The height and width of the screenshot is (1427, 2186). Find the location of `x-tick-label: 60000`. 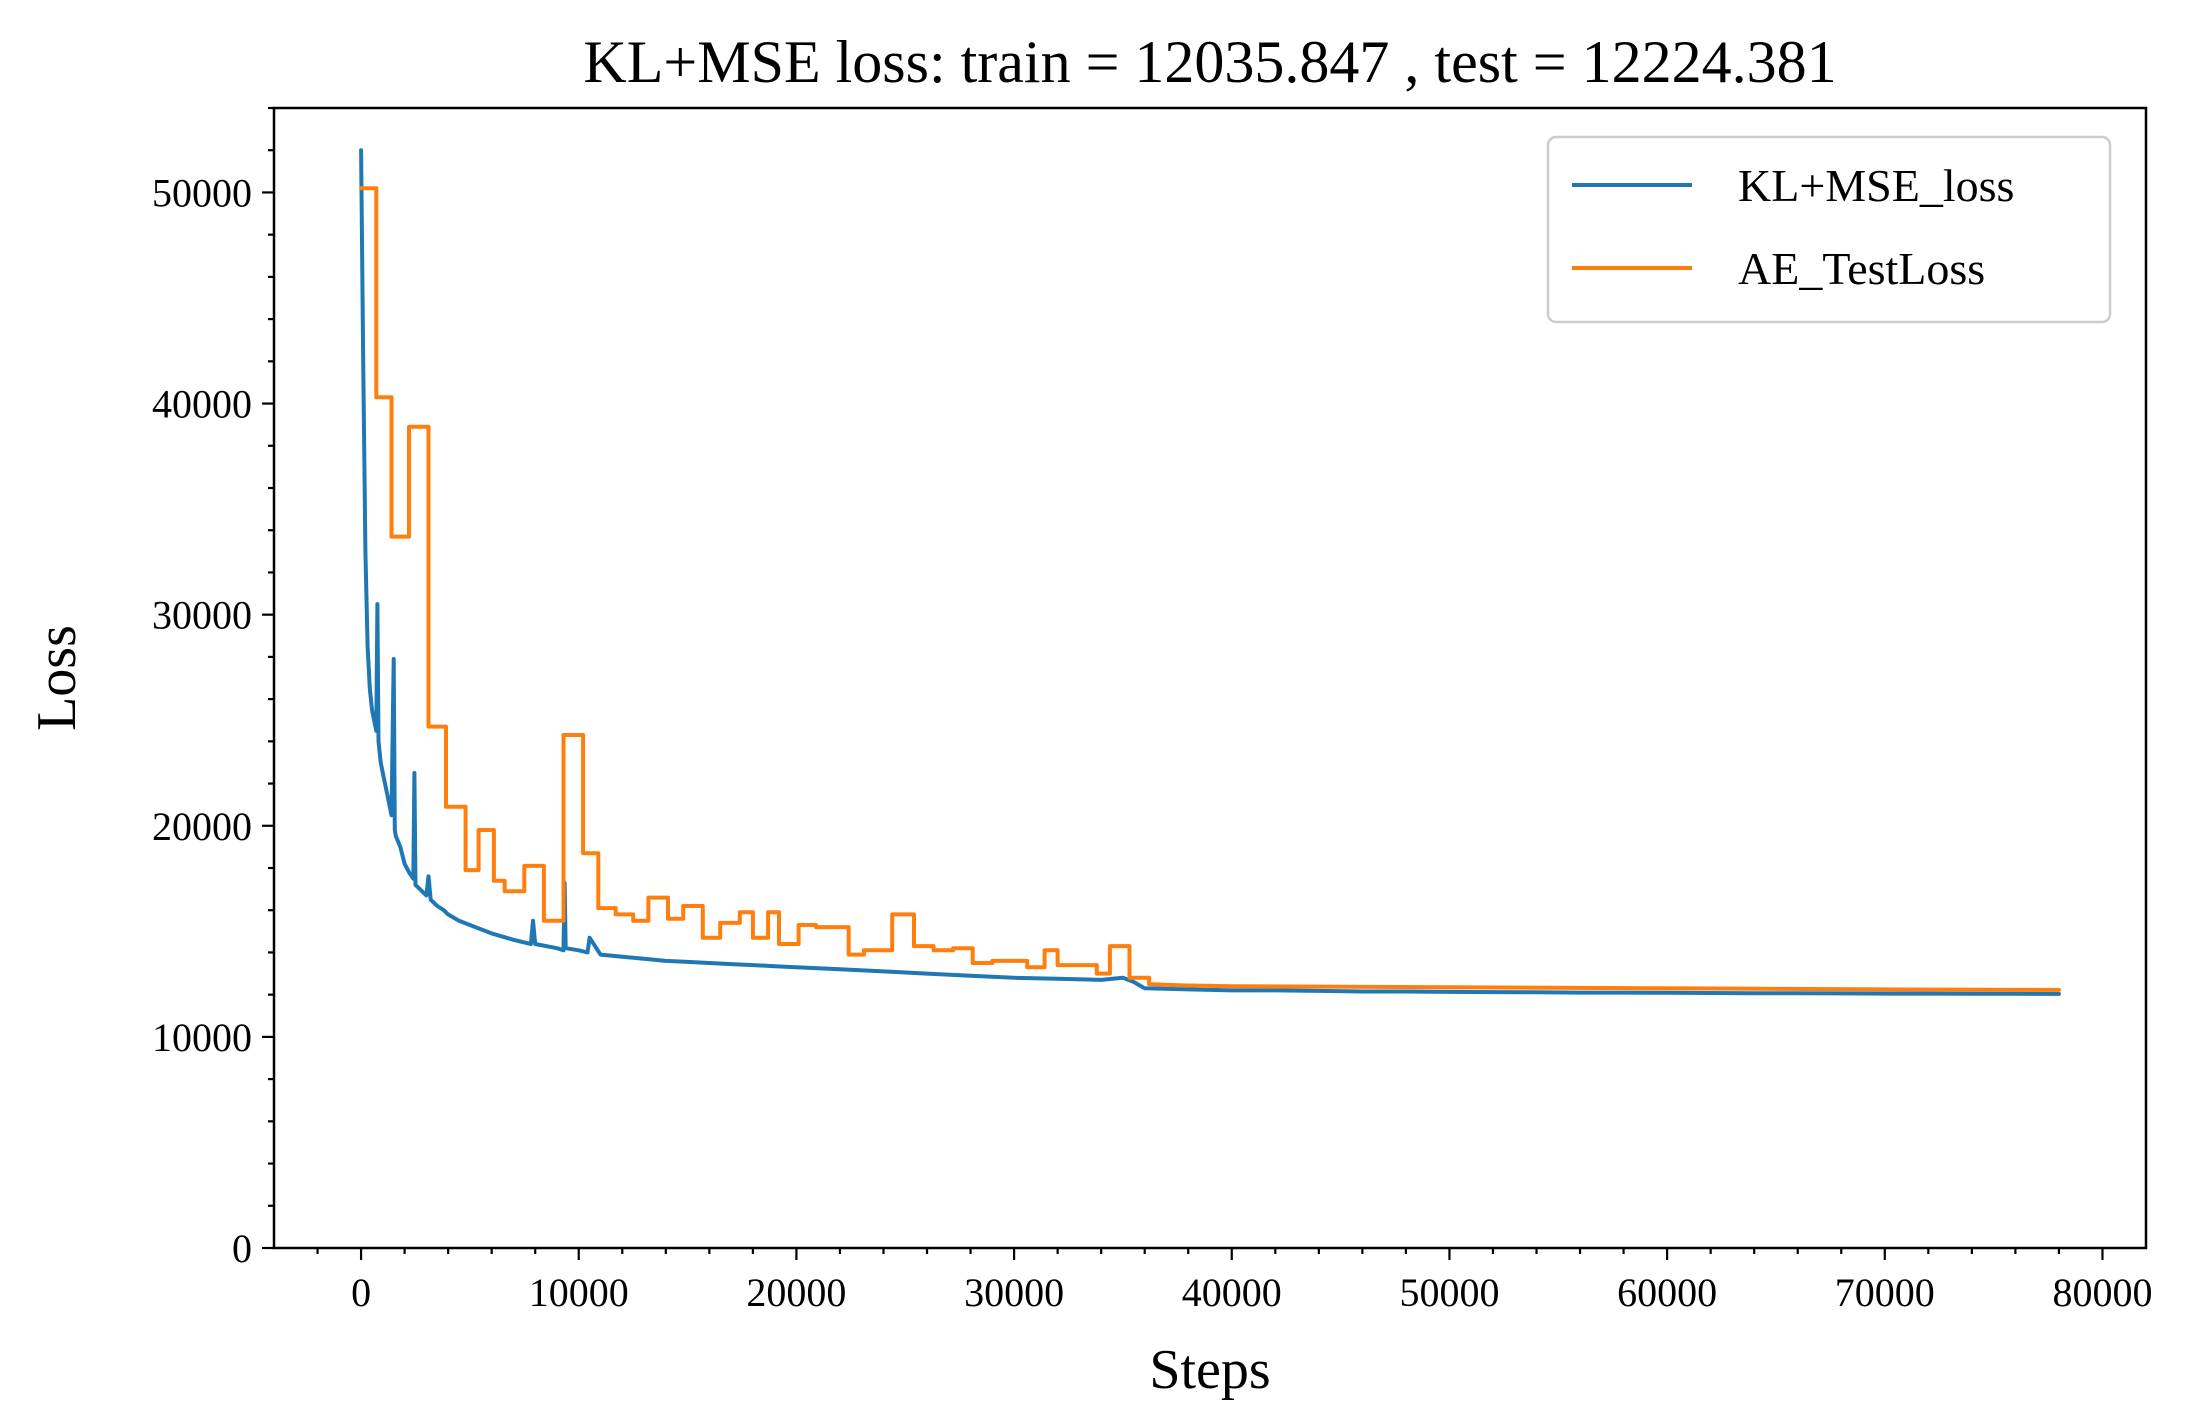

x-tick-label: 60000 is located at coordinates (1667, 1292).